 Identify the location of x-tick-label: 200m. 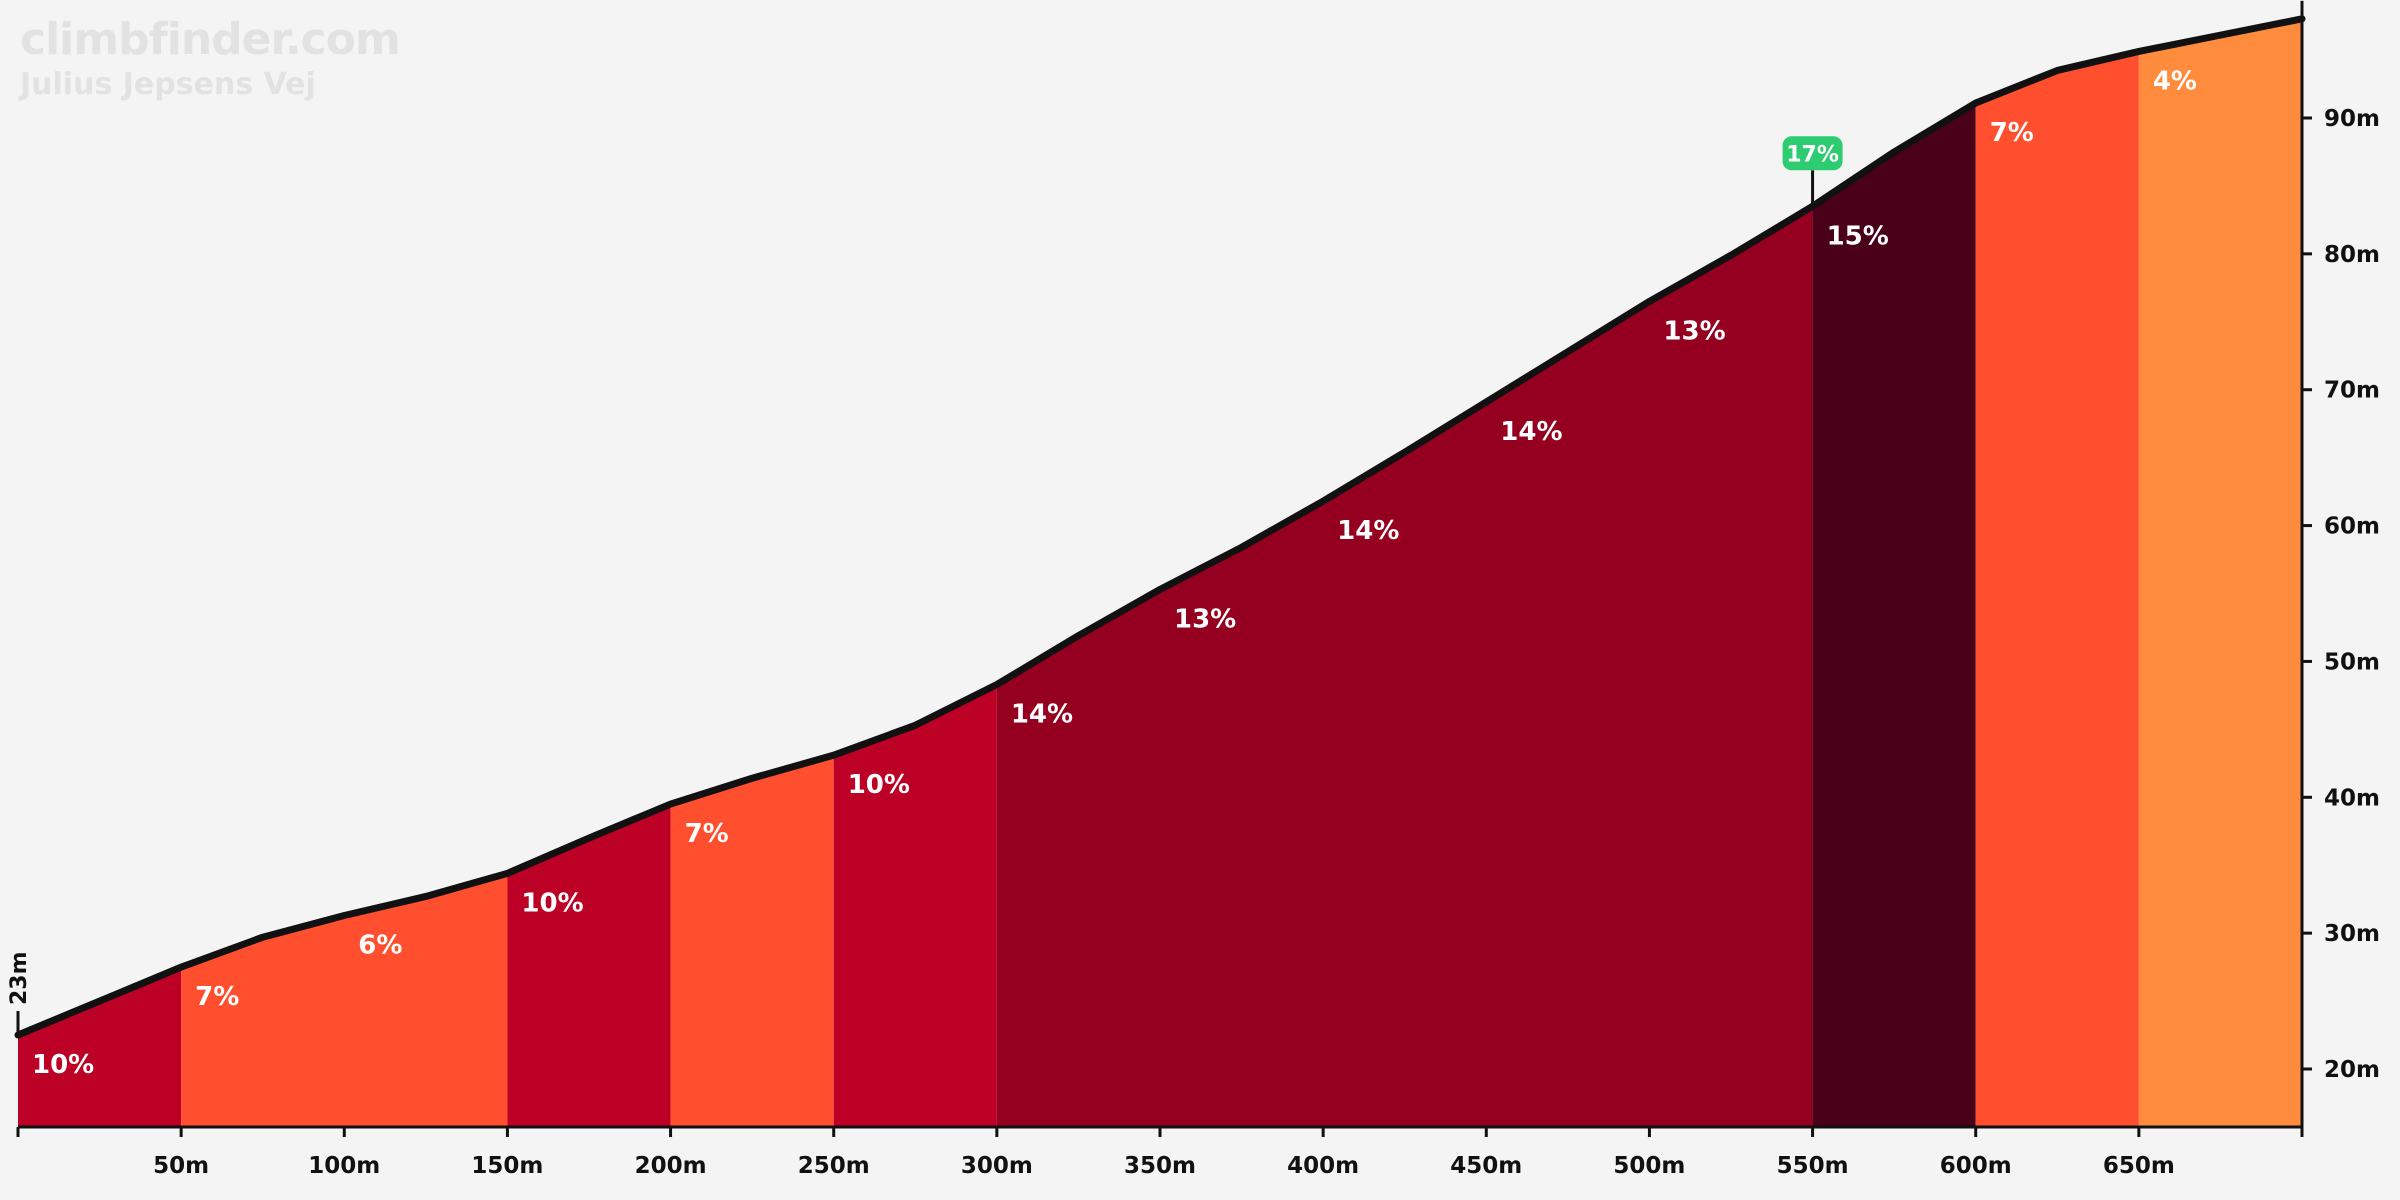
(671, 1166).